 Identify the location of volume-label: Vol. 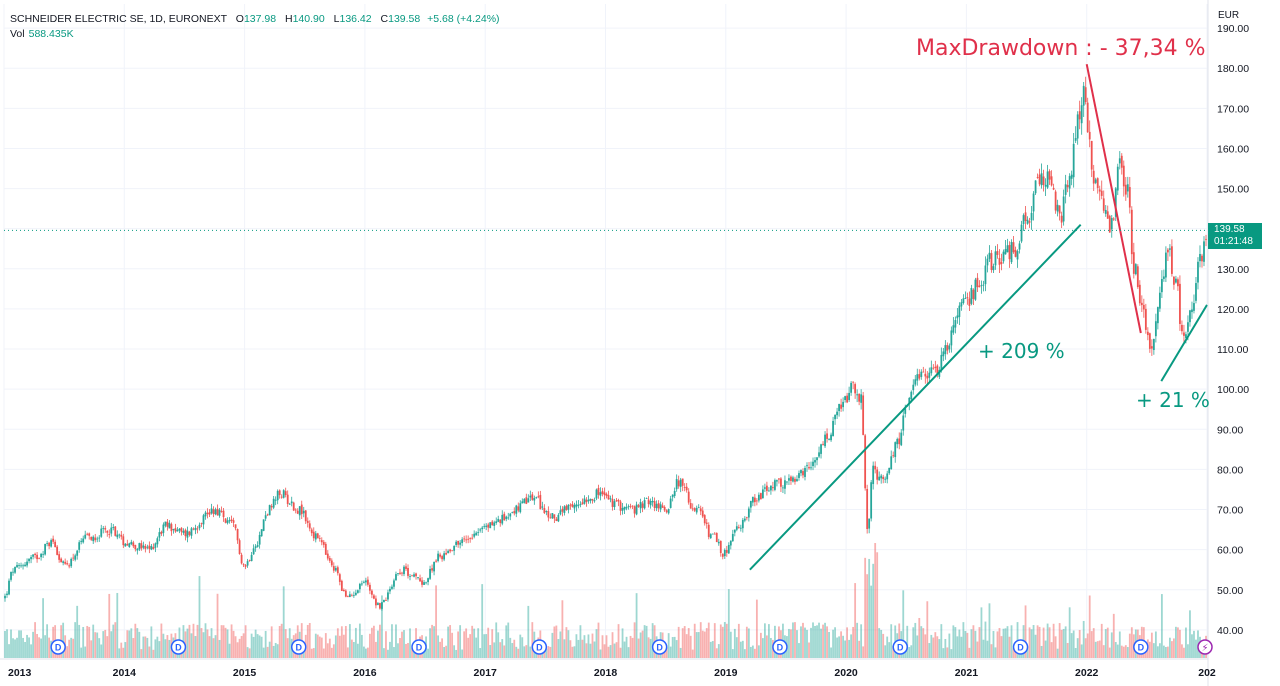
(17, 34).